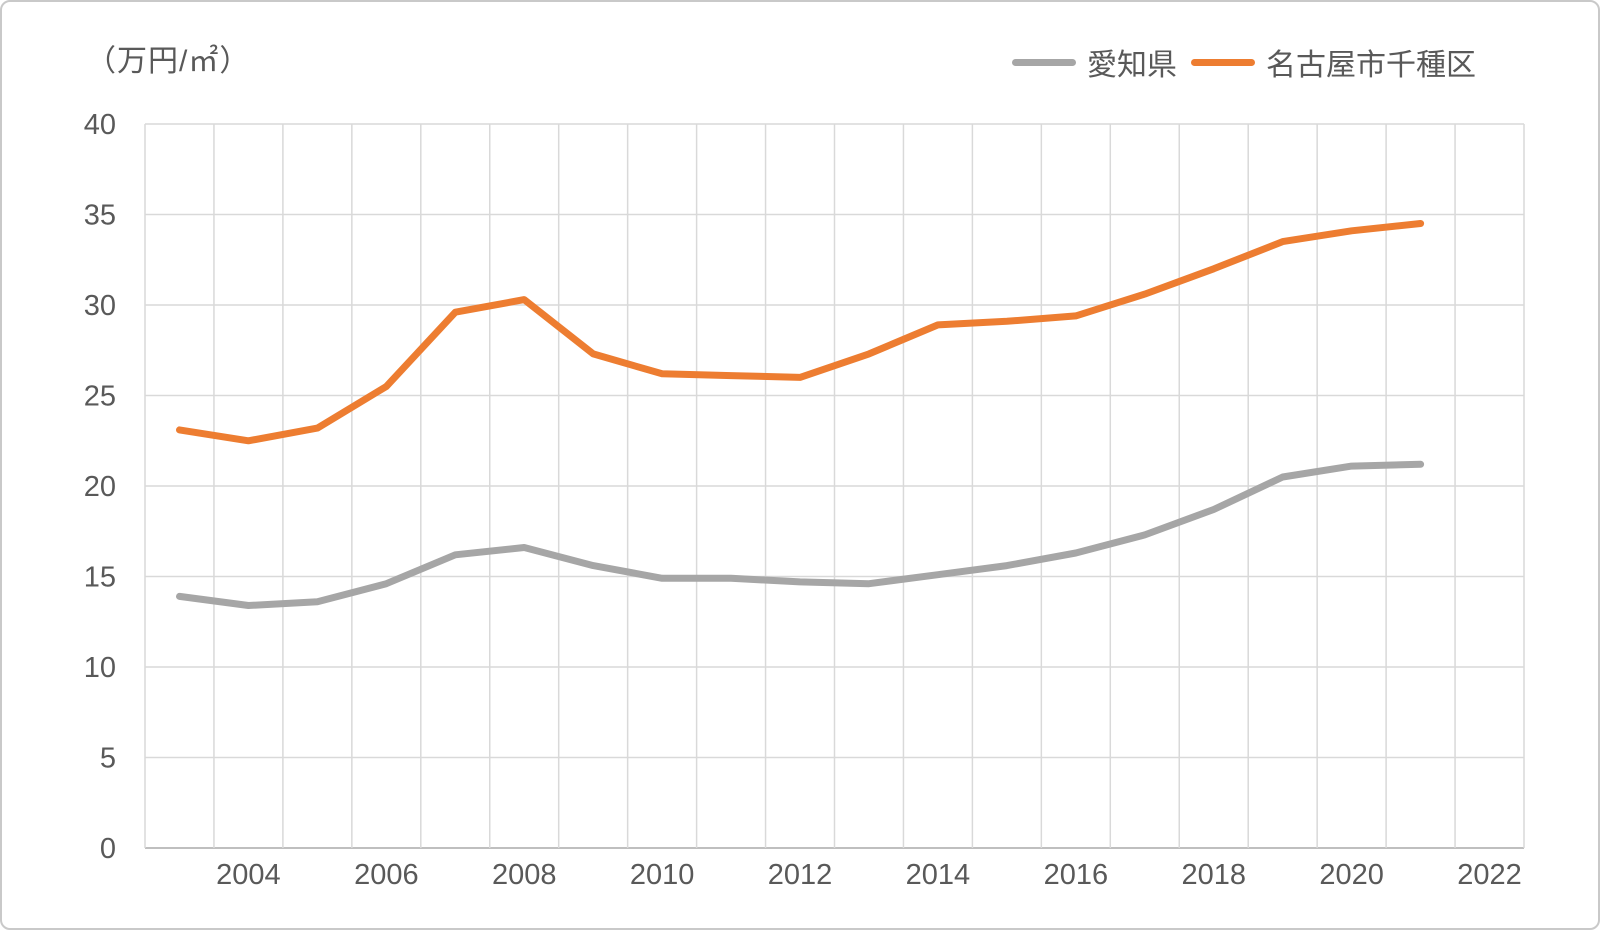 The image size is (1600, 930). I want to click on y-axis-unit-label: （万円/㎡）, so click(168, 61).